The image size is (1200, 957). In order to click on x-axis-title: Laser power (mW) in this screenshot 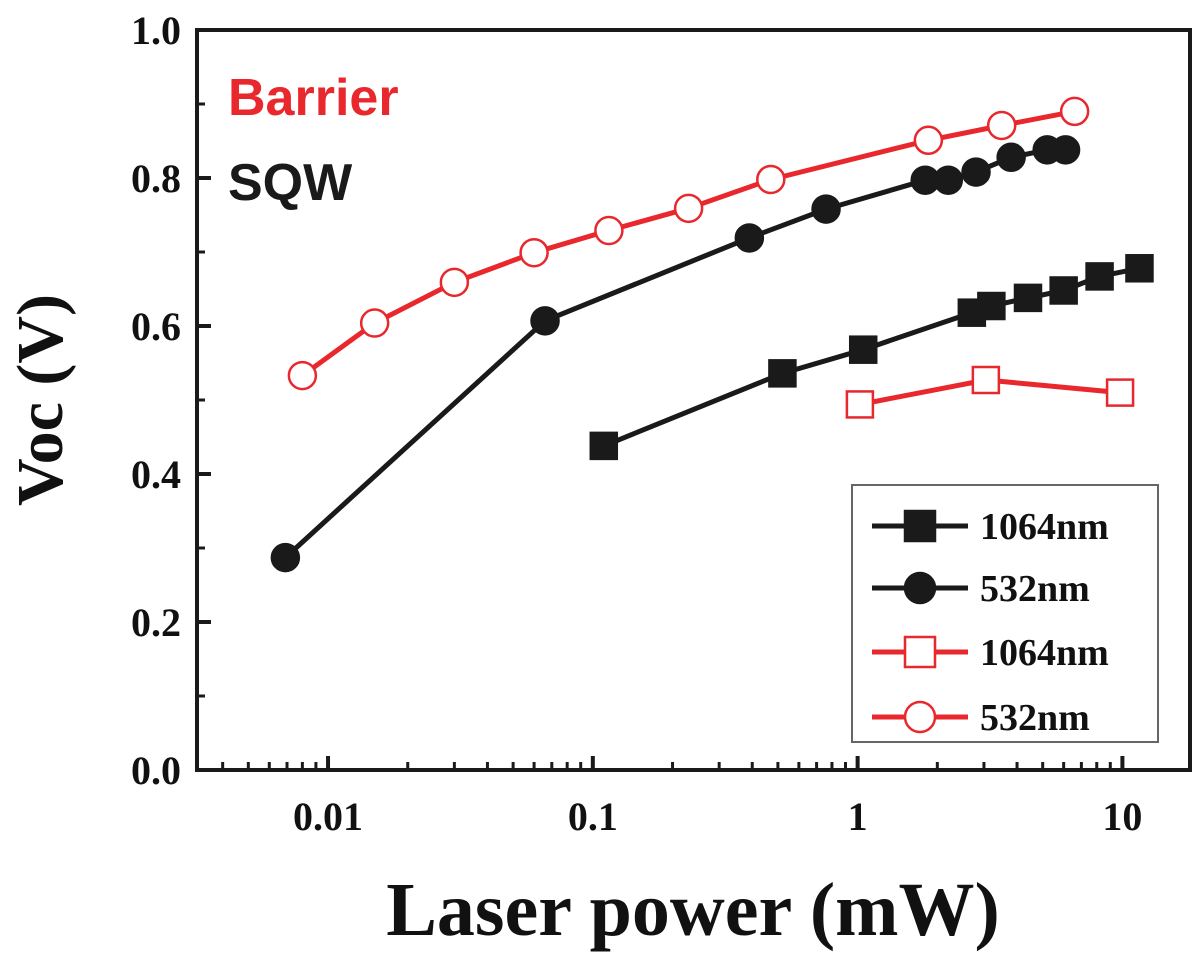, I will do `click(693, 910)`.